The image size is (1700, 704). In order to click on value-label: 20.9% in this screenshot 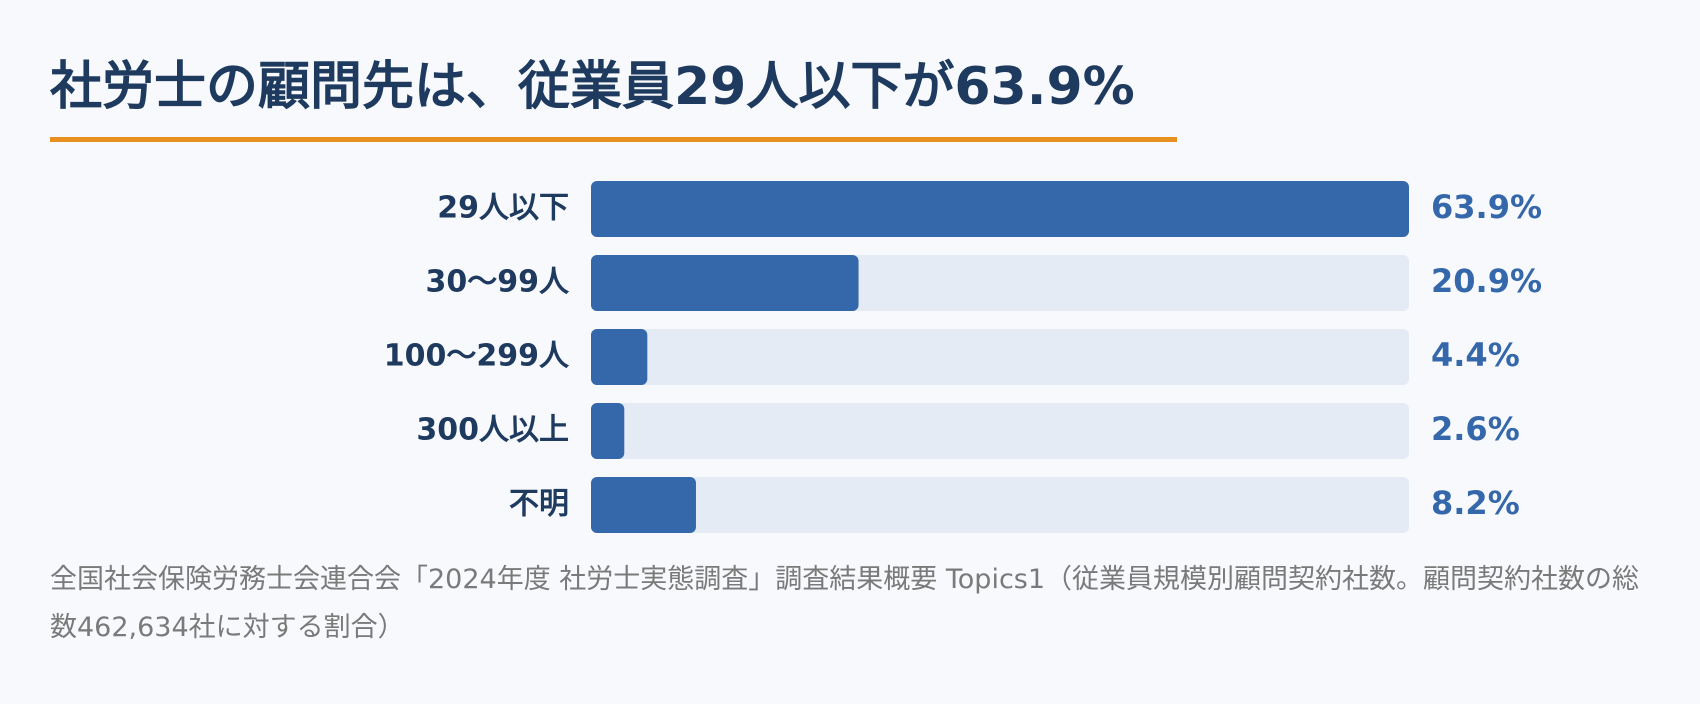, I will do `click(1486, 281)`.